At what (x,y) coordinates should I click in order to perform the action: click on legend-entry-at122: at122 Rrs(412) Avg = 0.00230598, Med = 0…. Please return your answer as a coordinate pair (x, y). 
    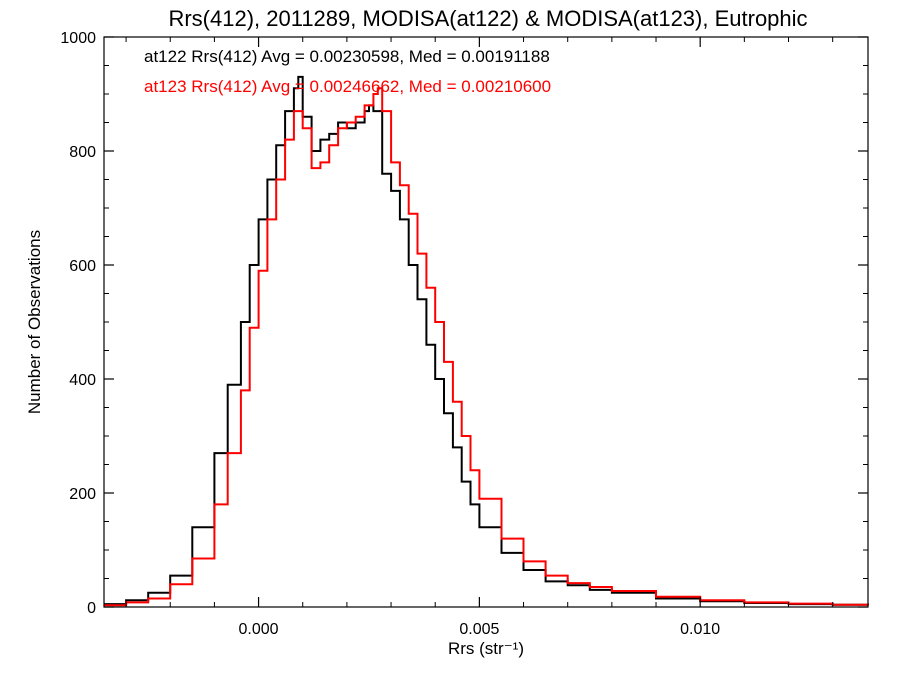
    Looking at the image, I should click on (347, 56).